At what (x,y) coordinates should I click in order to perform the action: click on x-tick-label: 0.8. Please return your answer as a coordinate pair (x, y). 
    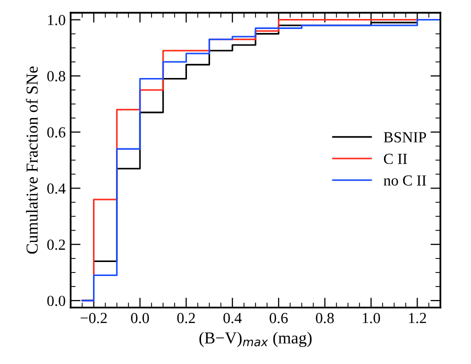
    Looking at the image, I should click on (325, 318).